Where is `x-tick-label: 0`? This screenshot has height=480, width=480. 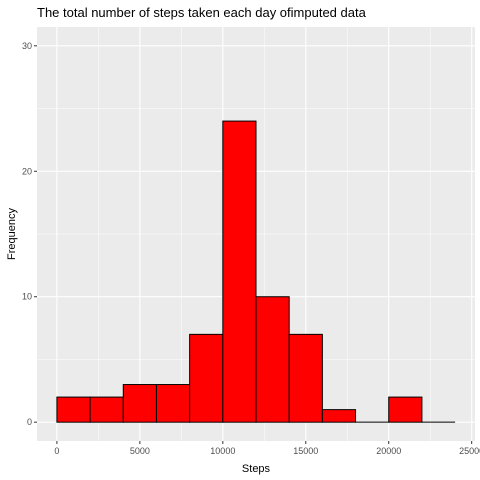
x-tick-label: 0 is located at coordinates (56, 451).